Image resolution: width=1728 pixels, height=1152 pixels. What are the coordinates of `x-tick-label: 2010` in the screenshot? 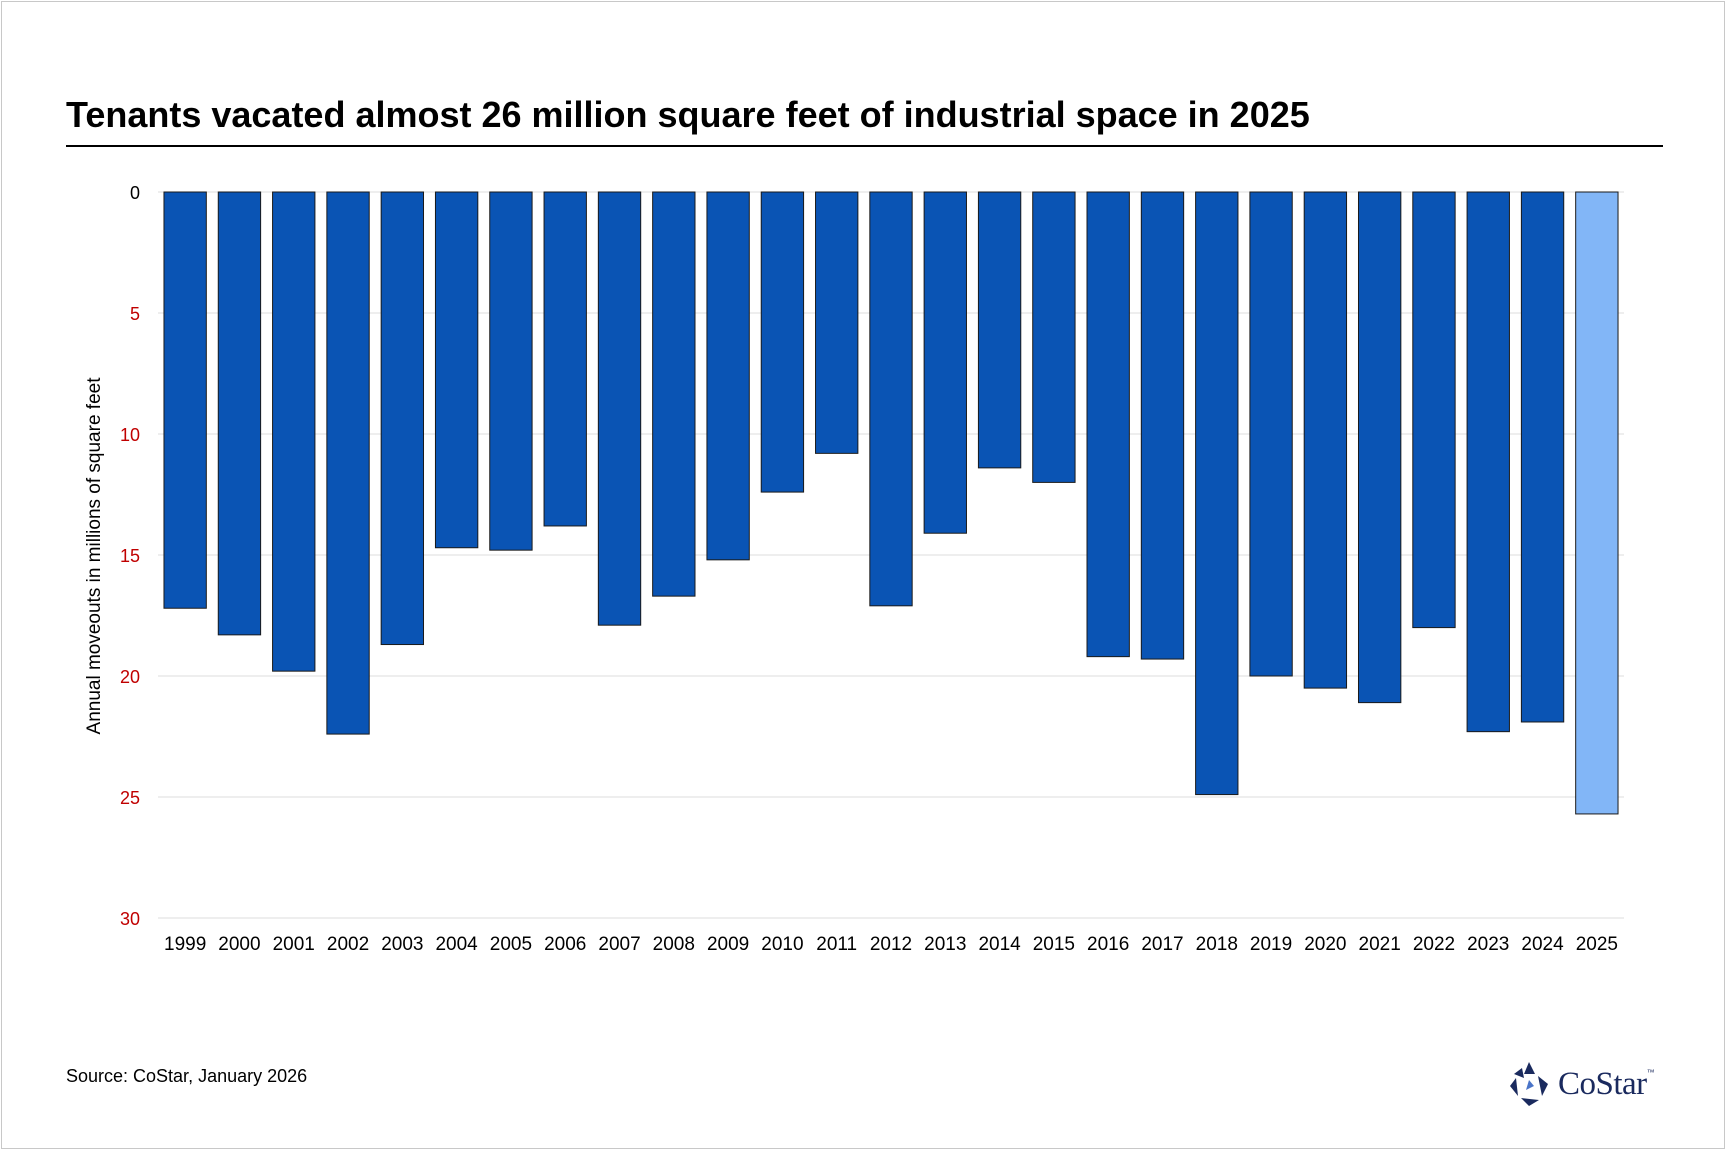 It's located at (782, 944).